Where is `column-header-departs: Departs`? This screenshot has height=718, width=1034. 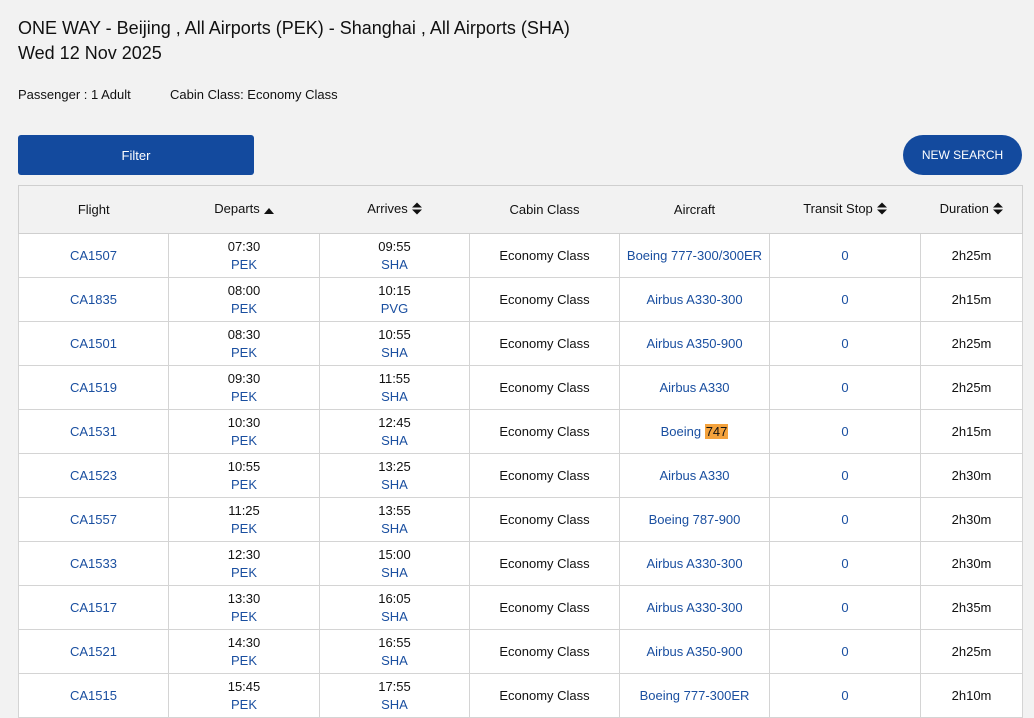
column-header-departs: Departs is located at coordinates (244, 209).